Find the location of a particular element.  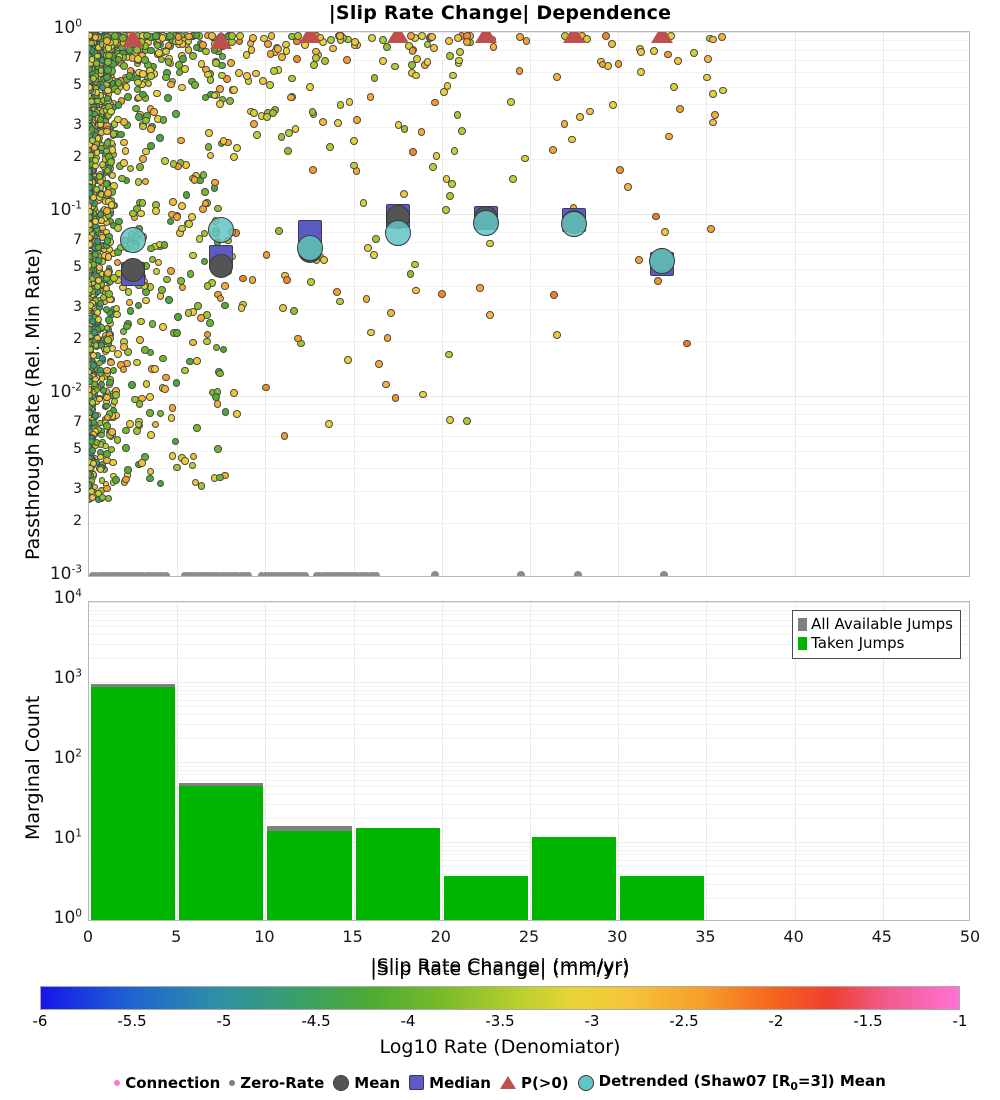

colorbar-gradient is located at coordinates (500, 998).